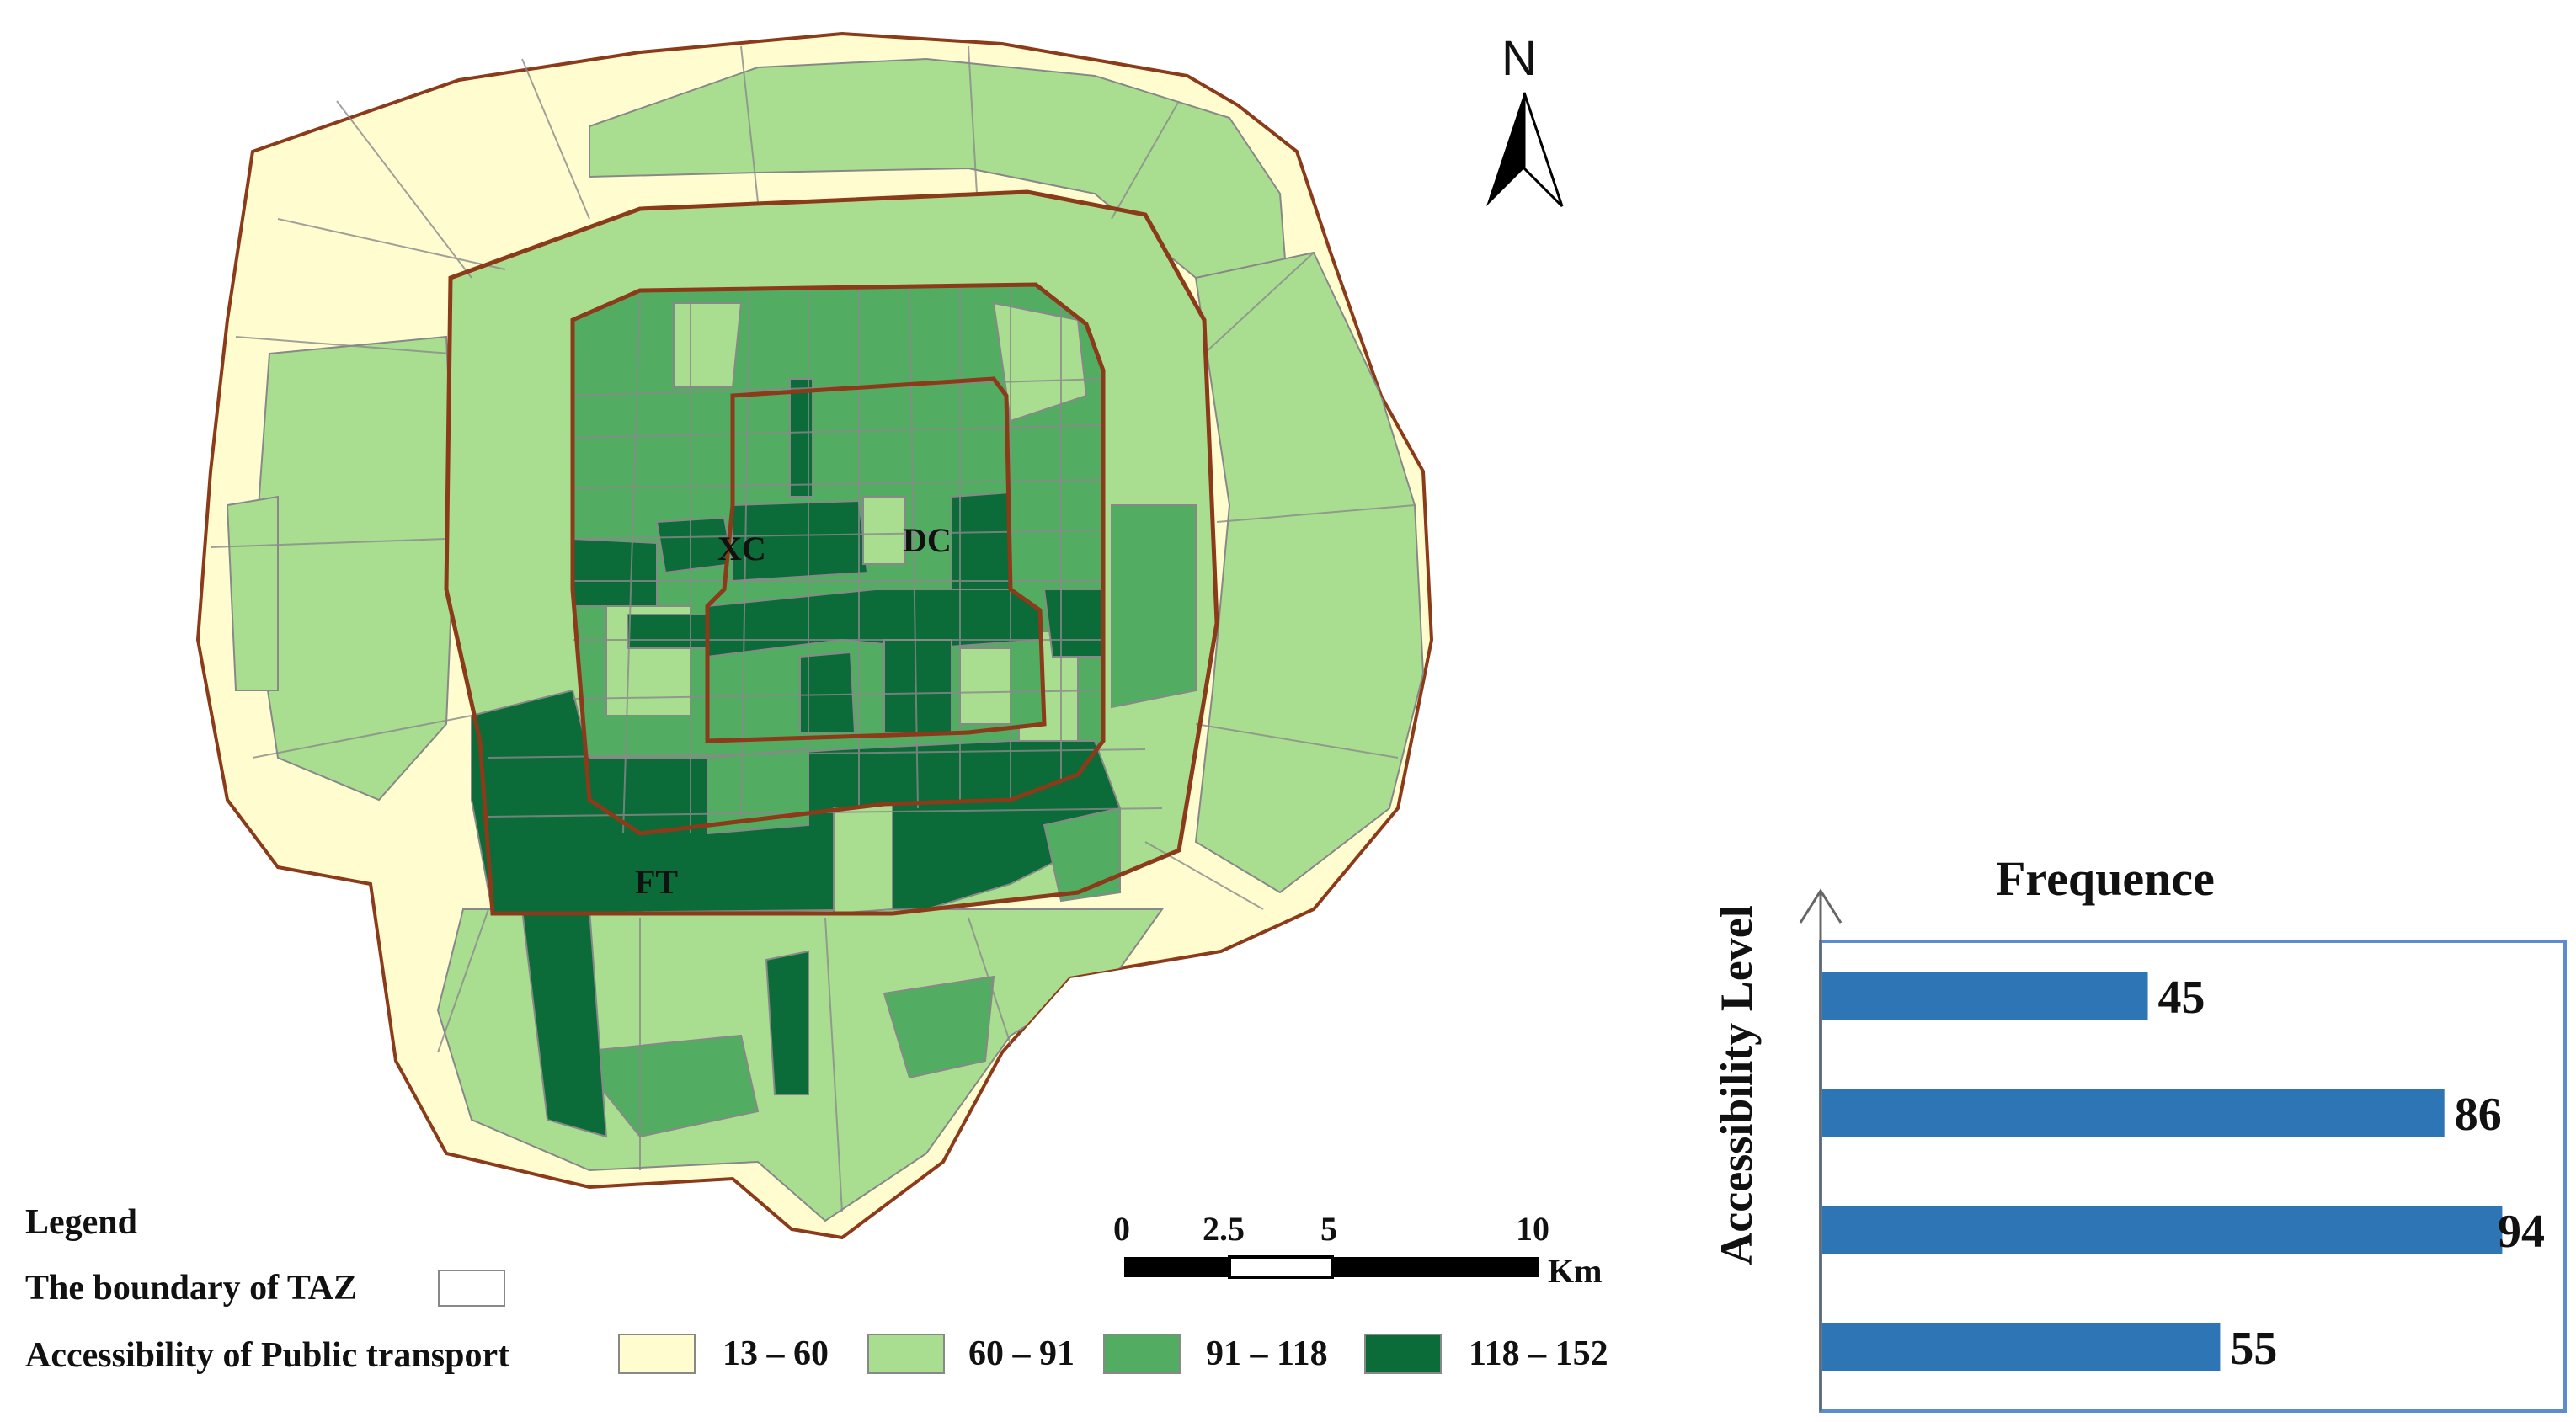 This screenshot has width=2576, height=1422. Describe the element at coordinates (787, 1023) in the screenshot. I see `outer-dark-strip-south2` at that location.